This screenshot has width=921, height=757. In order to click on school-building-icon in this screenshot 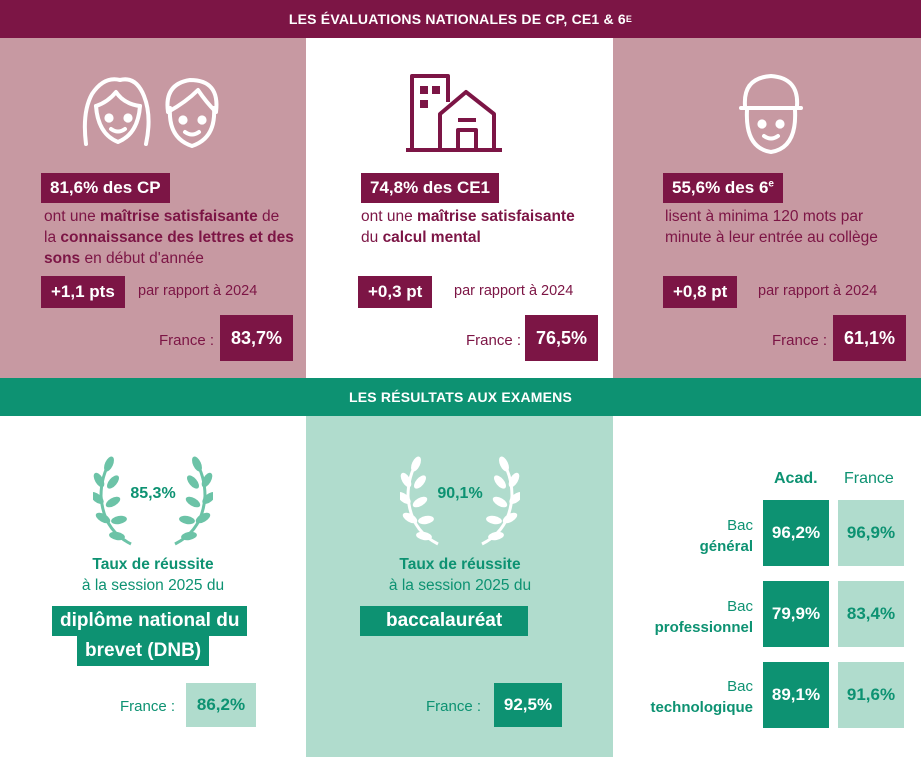, I will do `click(454, 113)`.